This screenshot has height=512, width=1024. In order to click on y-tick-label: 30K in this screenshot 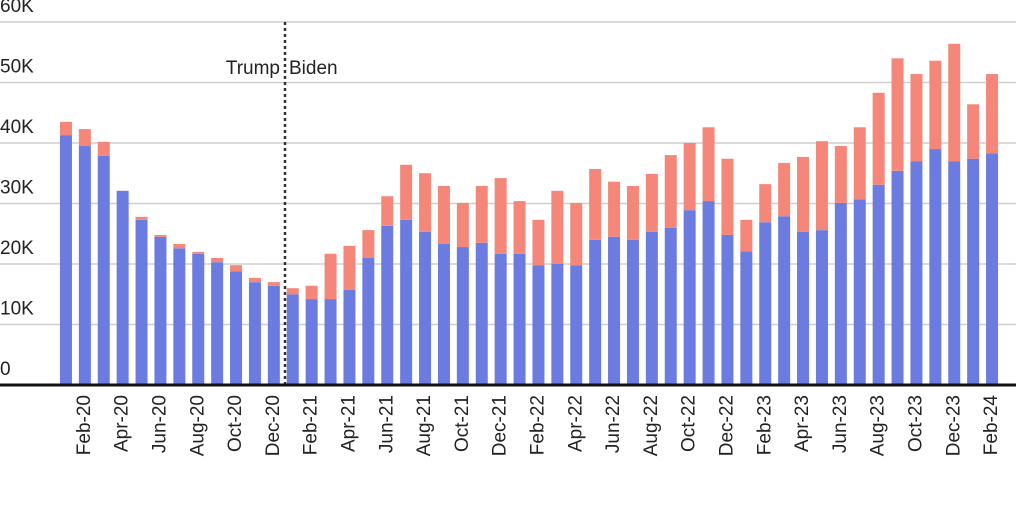, I will do `click(17, 188)`.